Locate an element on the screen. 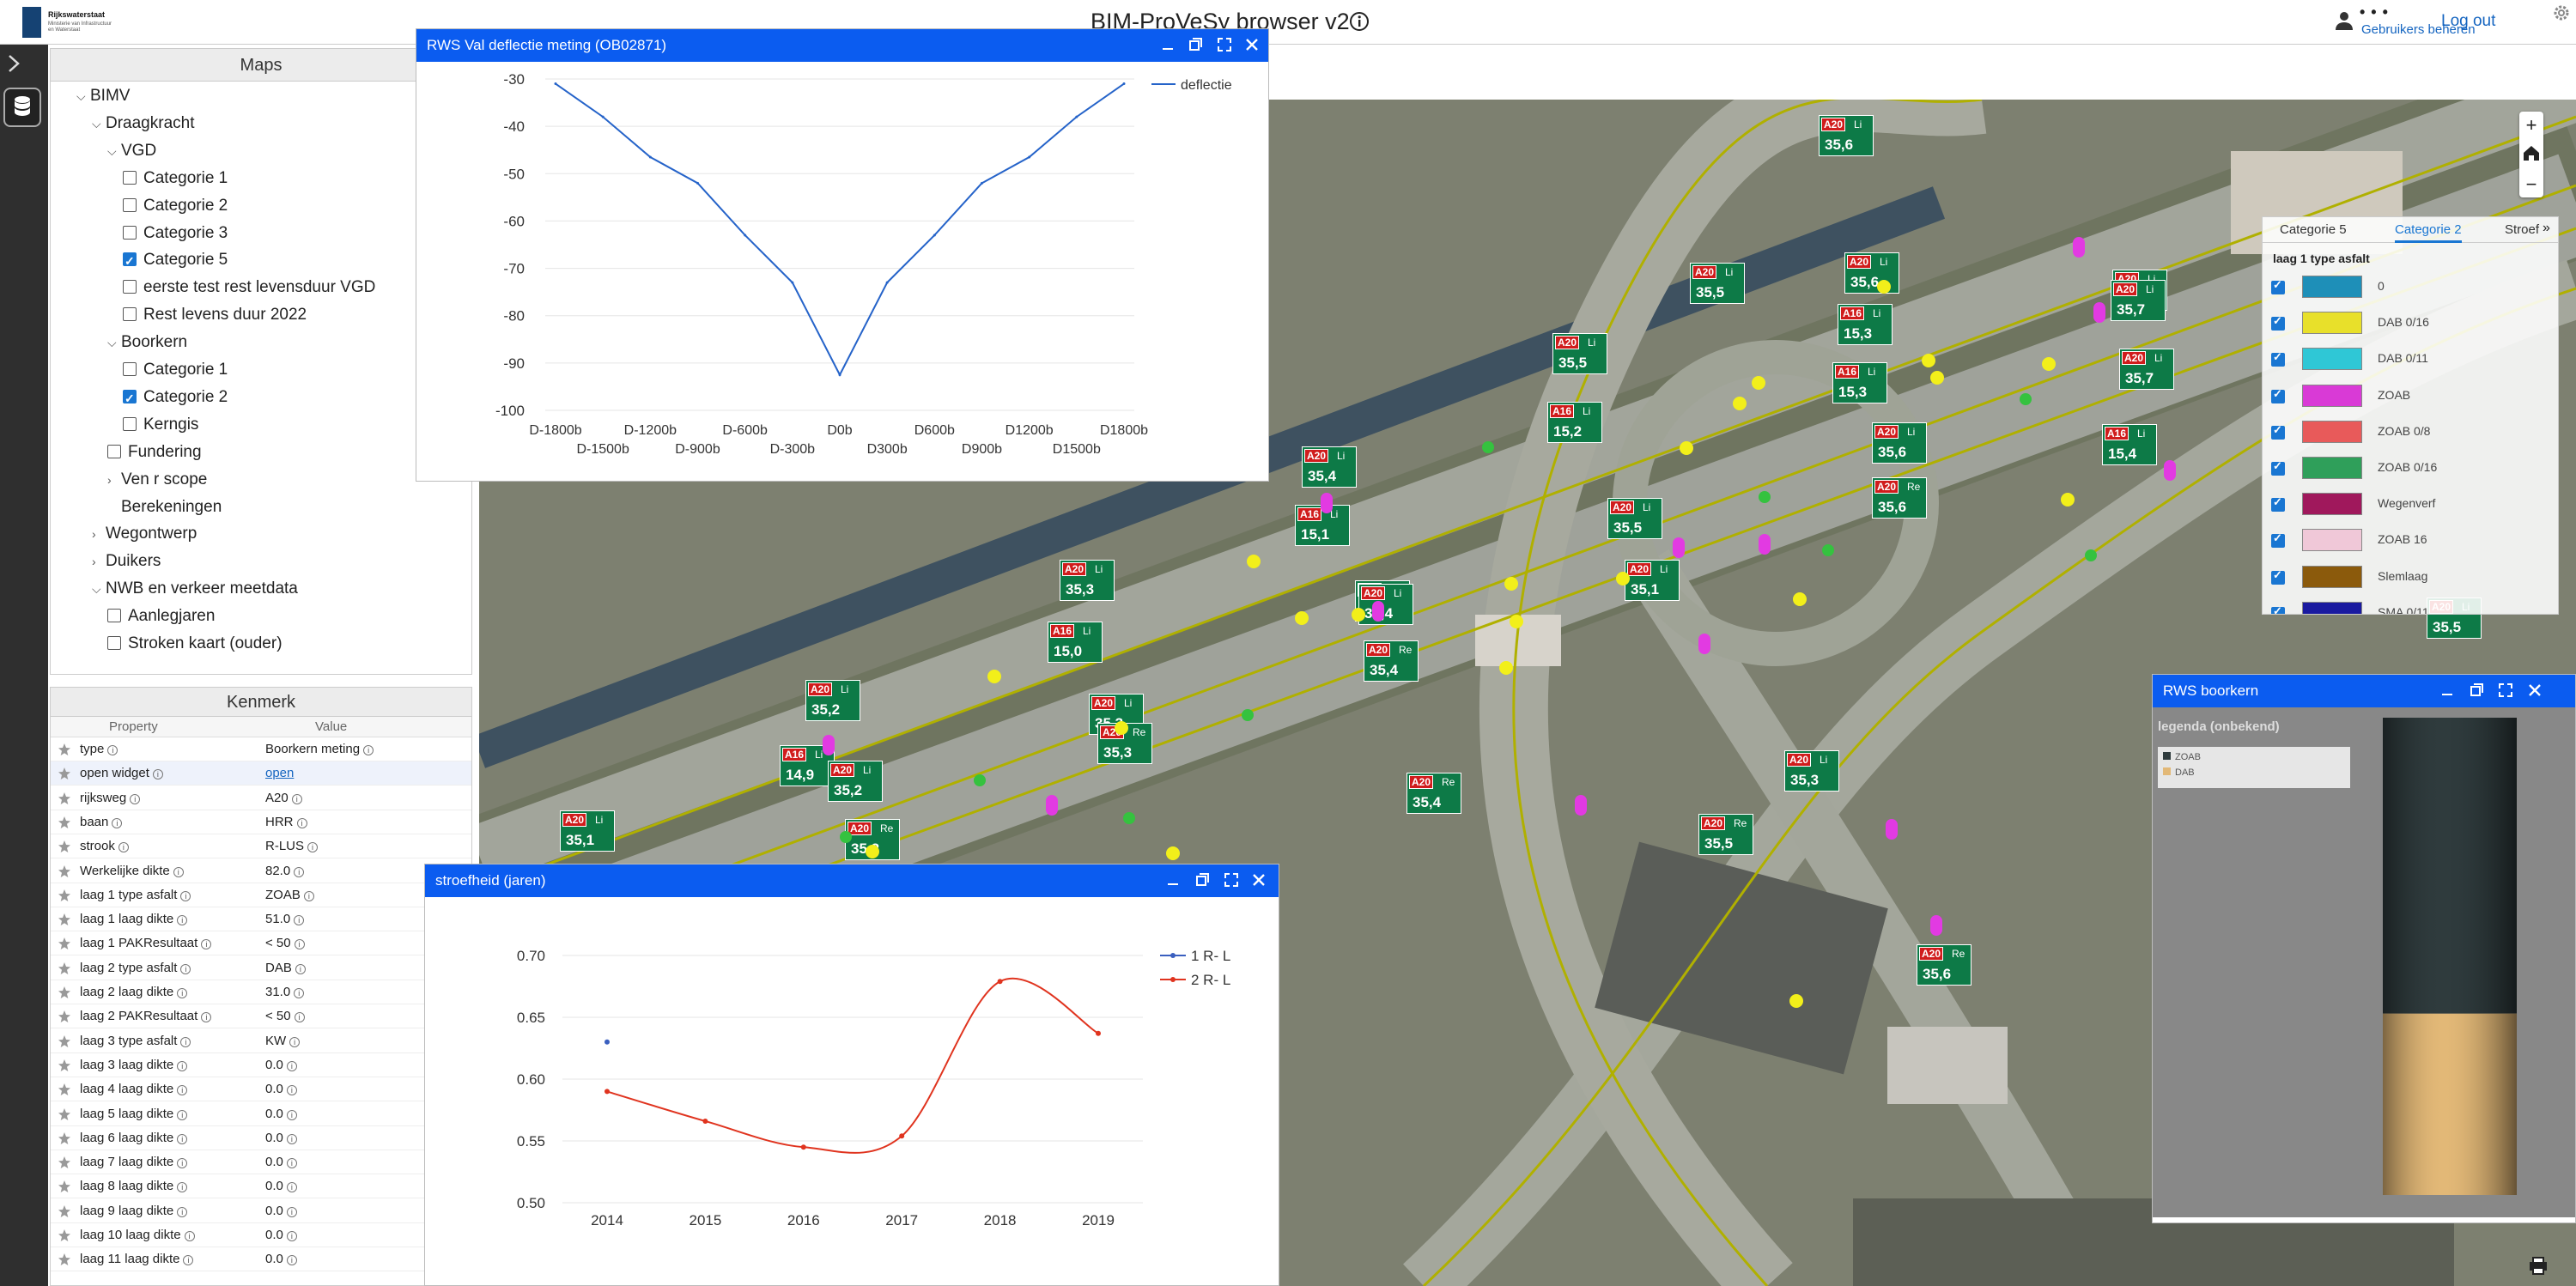  logout-link: Log out is located at coordinates (2468, 21).